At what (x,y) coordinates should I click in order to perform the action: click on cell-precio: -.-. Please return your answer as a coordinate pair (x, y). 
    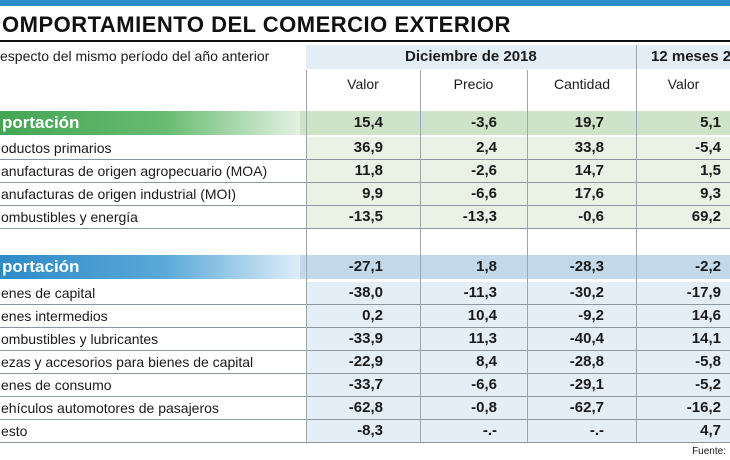
    Looking at the image, I should click on (489, 430).